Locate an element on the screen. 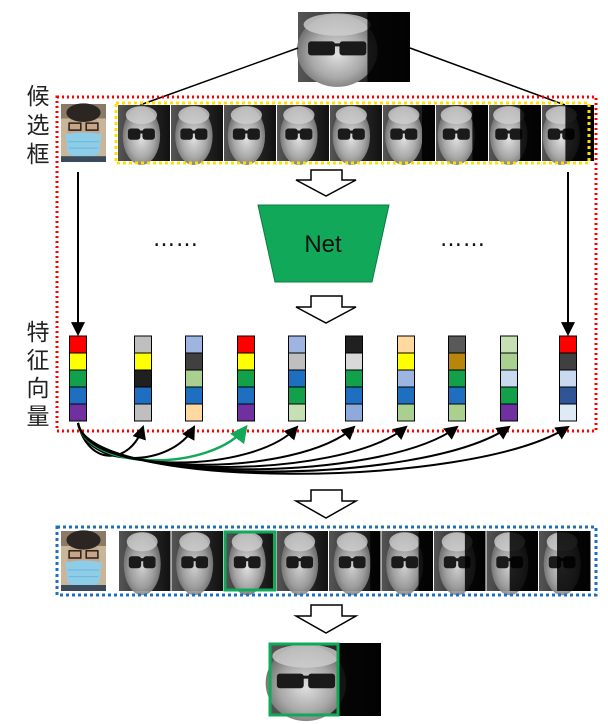  ranked-strip is located at coordinates (326, 563).